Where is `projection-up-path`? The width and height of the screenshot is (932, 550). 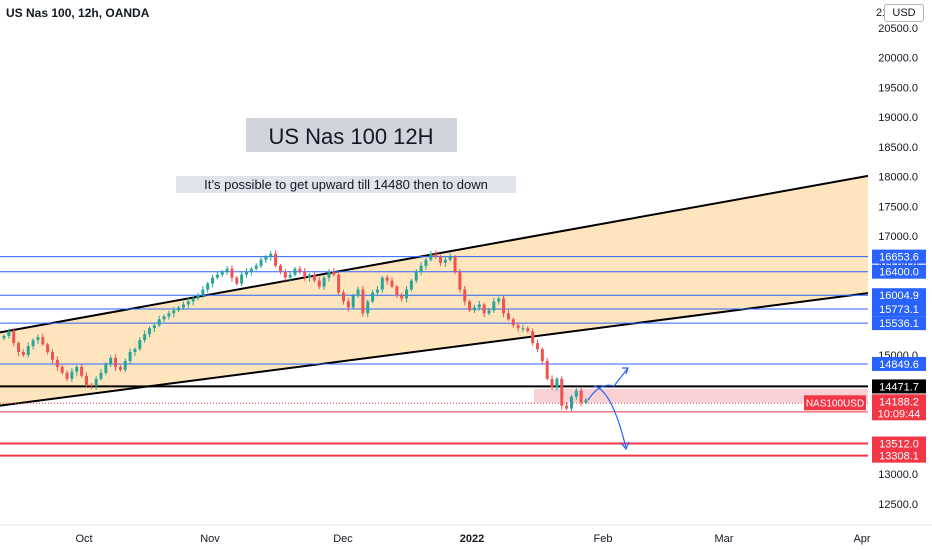 projection-up-path is located at coordinates (608, 384).